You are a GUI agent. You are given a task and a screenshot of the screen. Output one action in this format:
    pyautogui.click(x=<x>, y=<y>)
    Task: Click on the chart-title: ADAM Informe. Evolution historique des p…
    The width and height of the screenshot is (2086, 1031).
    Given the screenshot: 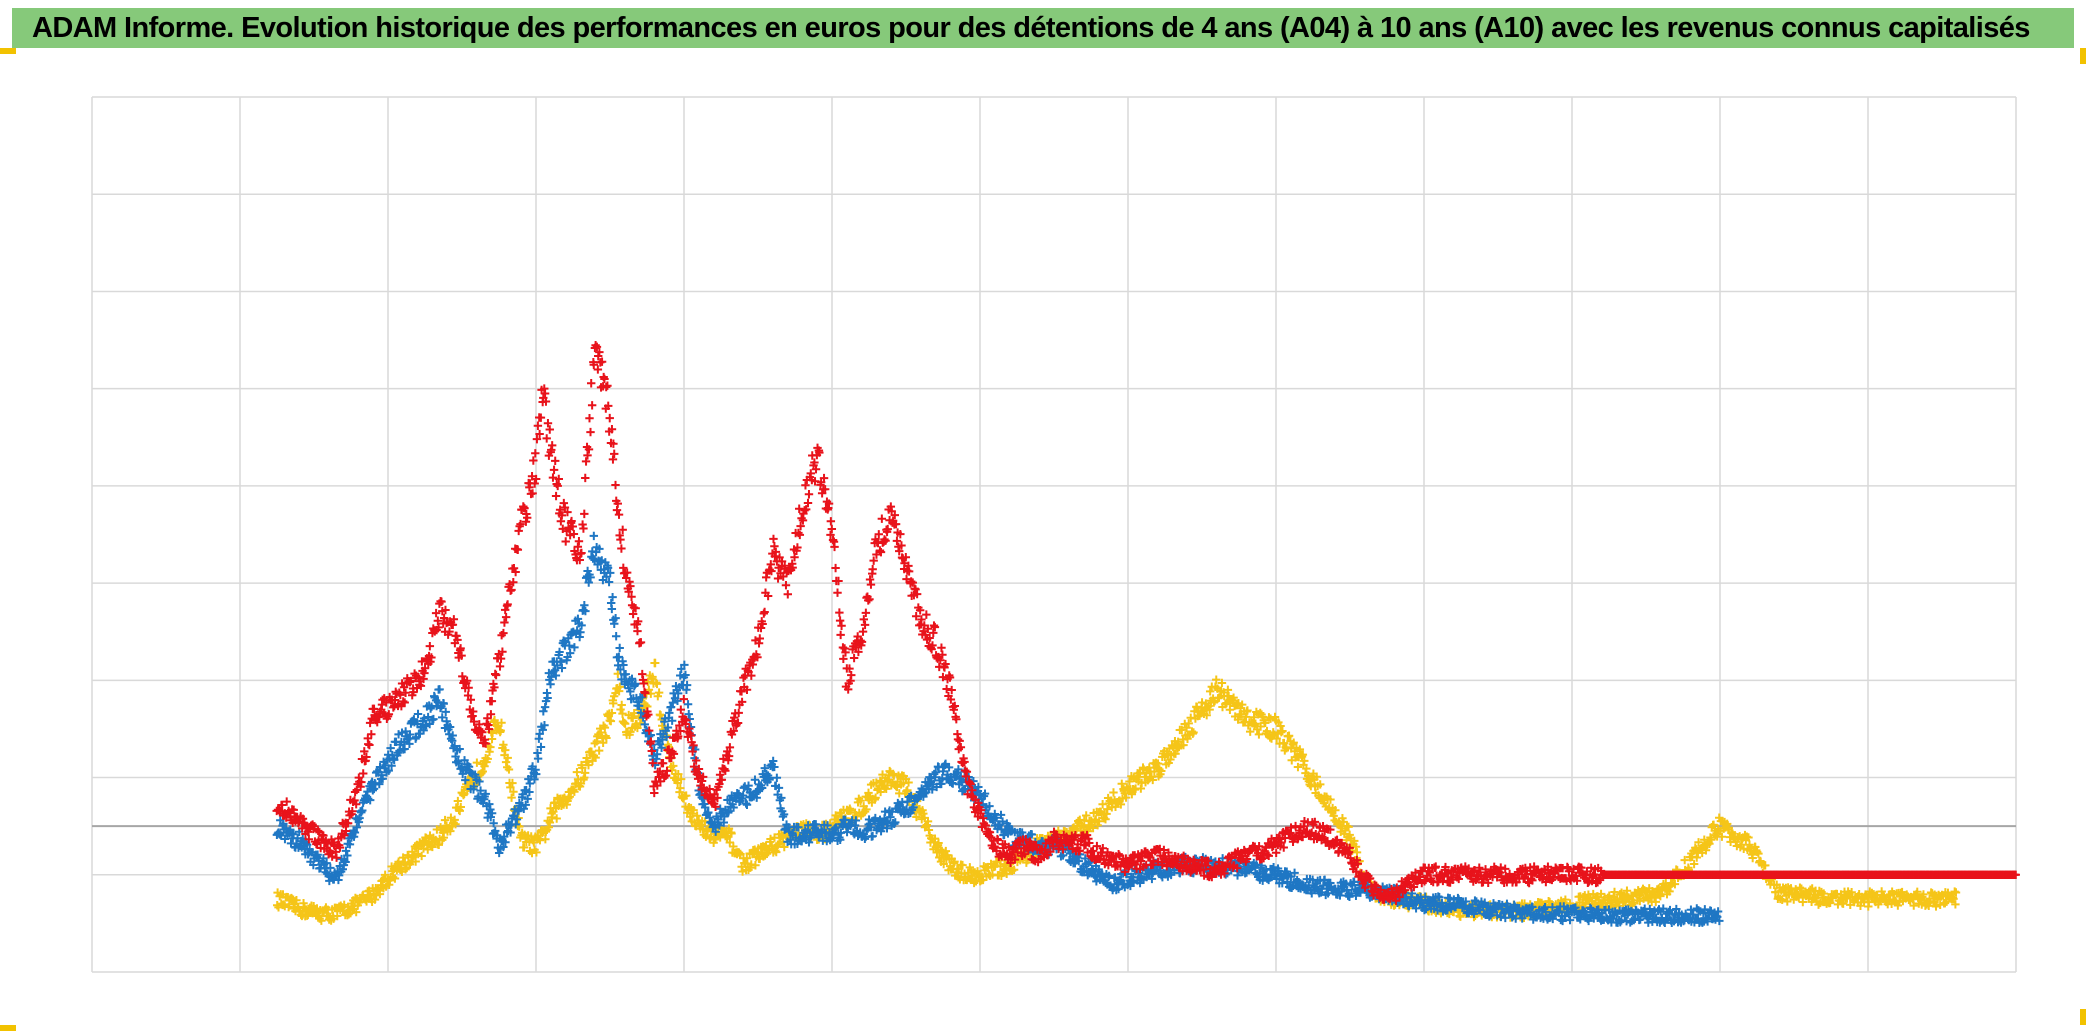 What is the action you would take?
    pyautogui.click(x=1031, y=27)
    